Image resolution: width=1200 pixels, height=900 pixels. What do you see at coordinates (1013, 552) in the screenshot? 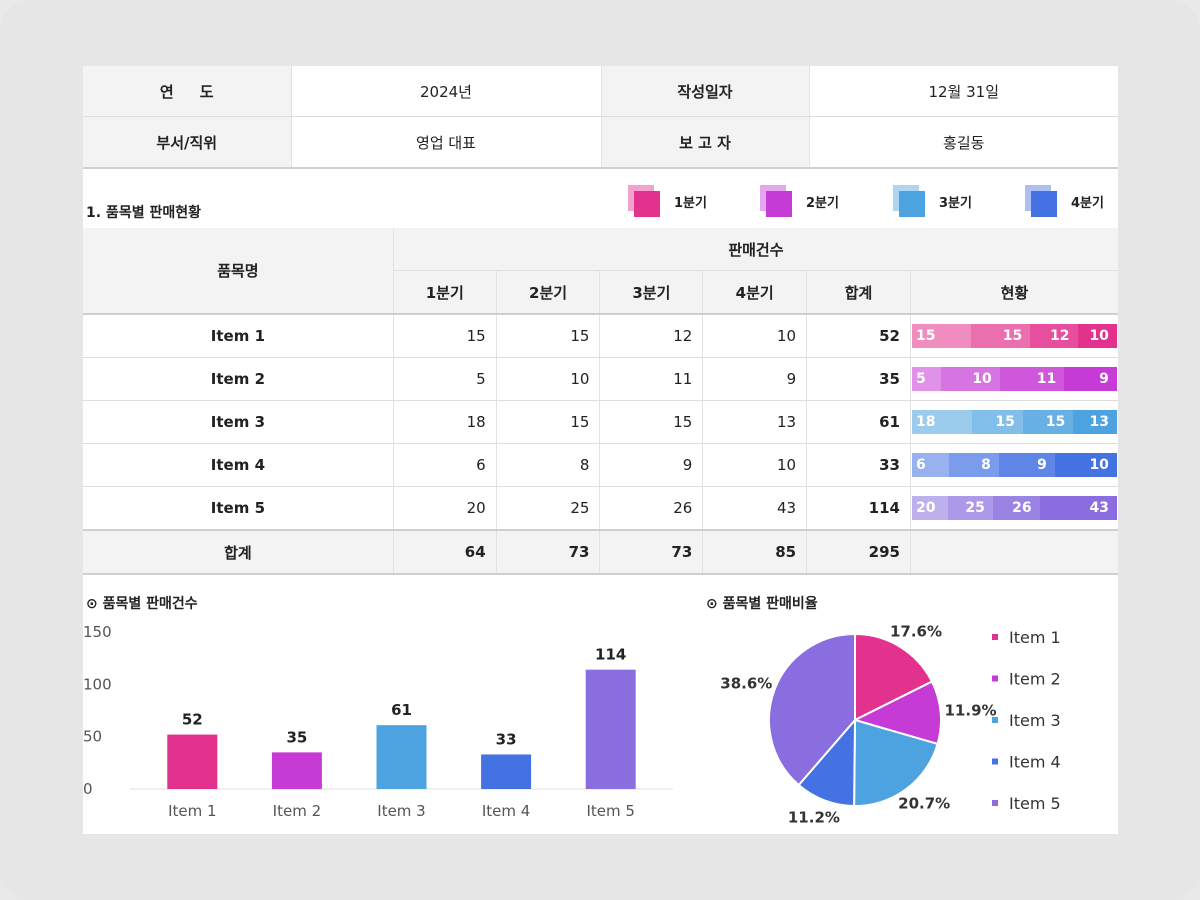
I see `sum-status-cell` at bounding box center [1013, 552].